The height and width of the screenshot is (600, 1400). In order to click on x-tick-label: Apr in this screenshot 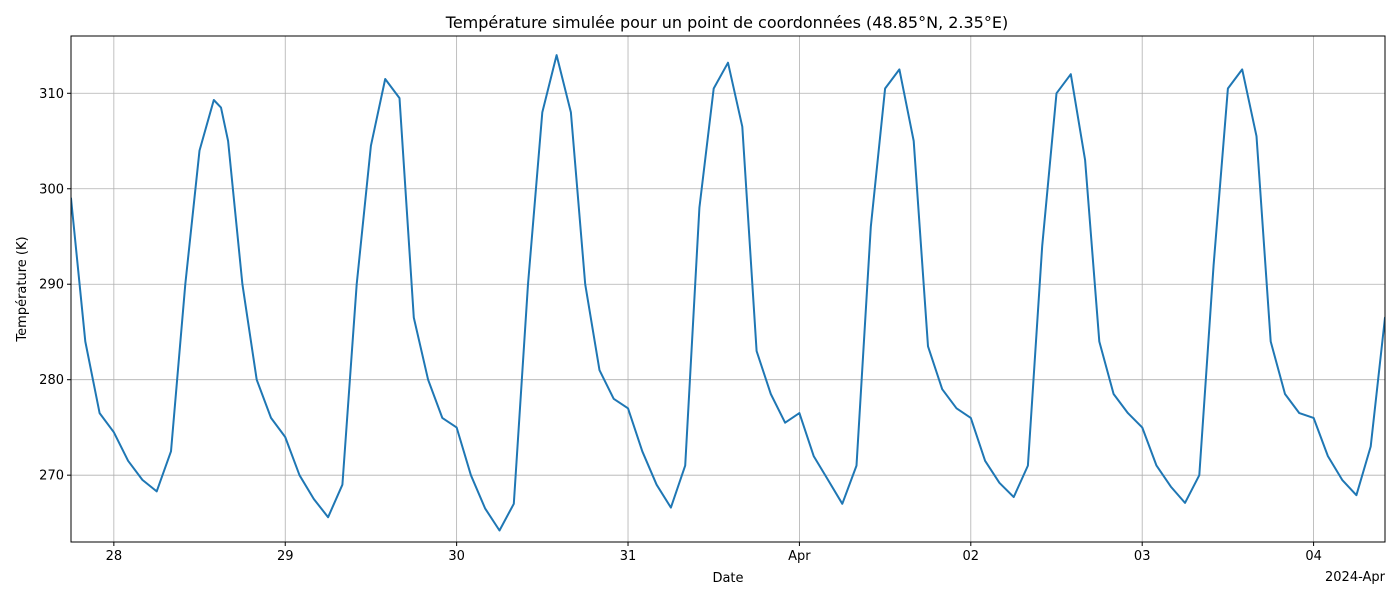, I will do `click(799, 556)`.